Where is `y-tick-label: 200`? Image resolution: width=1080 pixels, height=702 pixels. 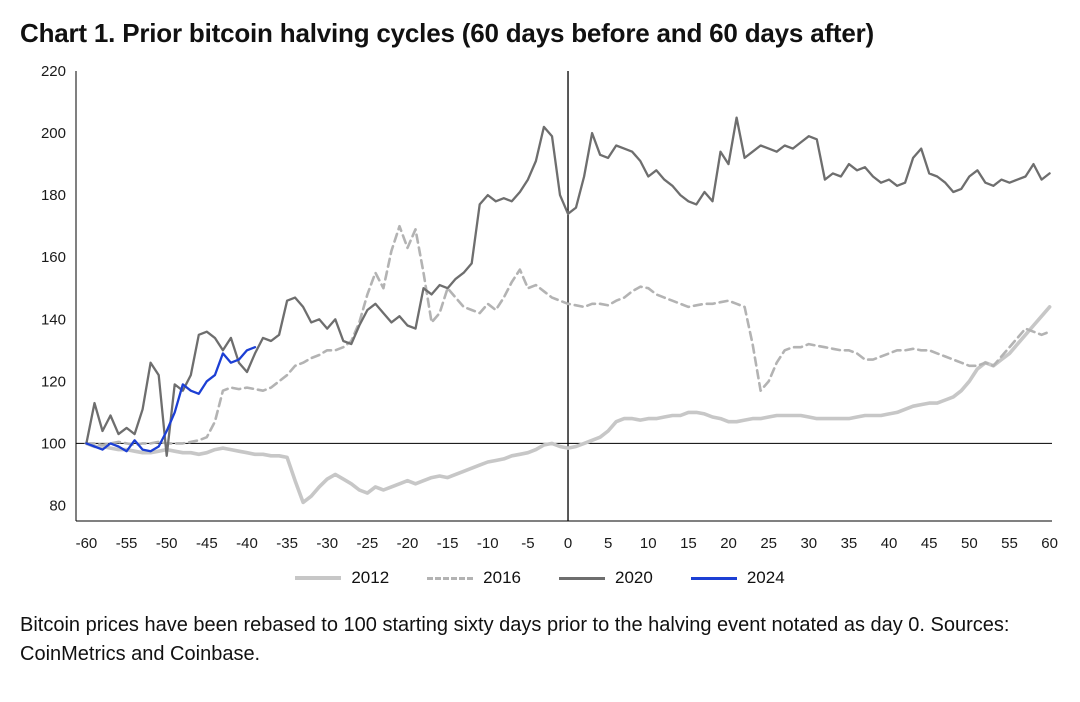
y-tick-label: 200 is located at coordinates (53, 133).